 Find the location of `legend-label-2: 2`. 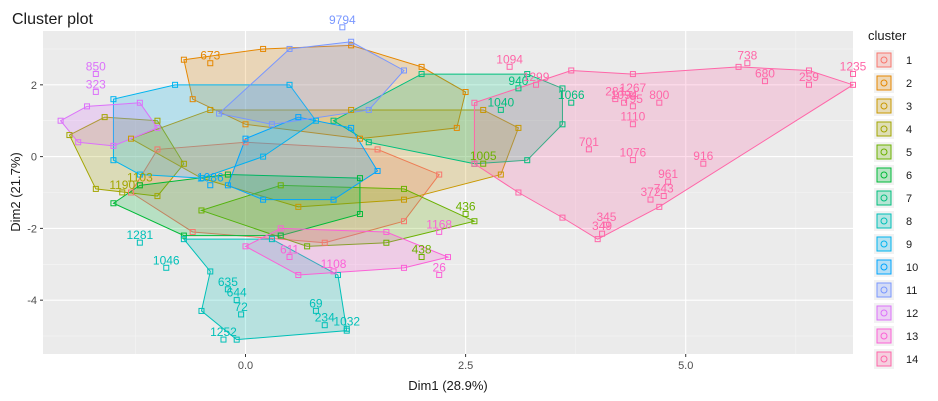

legend-label-2: 2 is located at coordinates (909, 84).